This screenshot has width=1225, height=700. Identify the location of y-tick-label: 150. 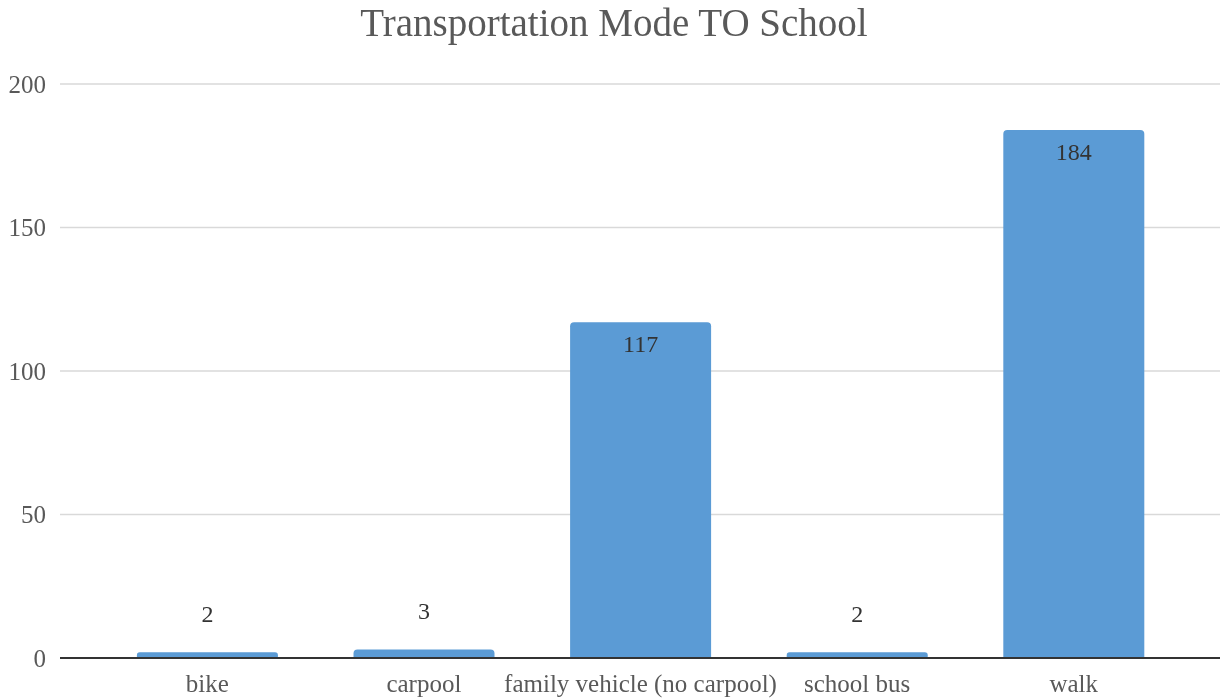
(27, 228).